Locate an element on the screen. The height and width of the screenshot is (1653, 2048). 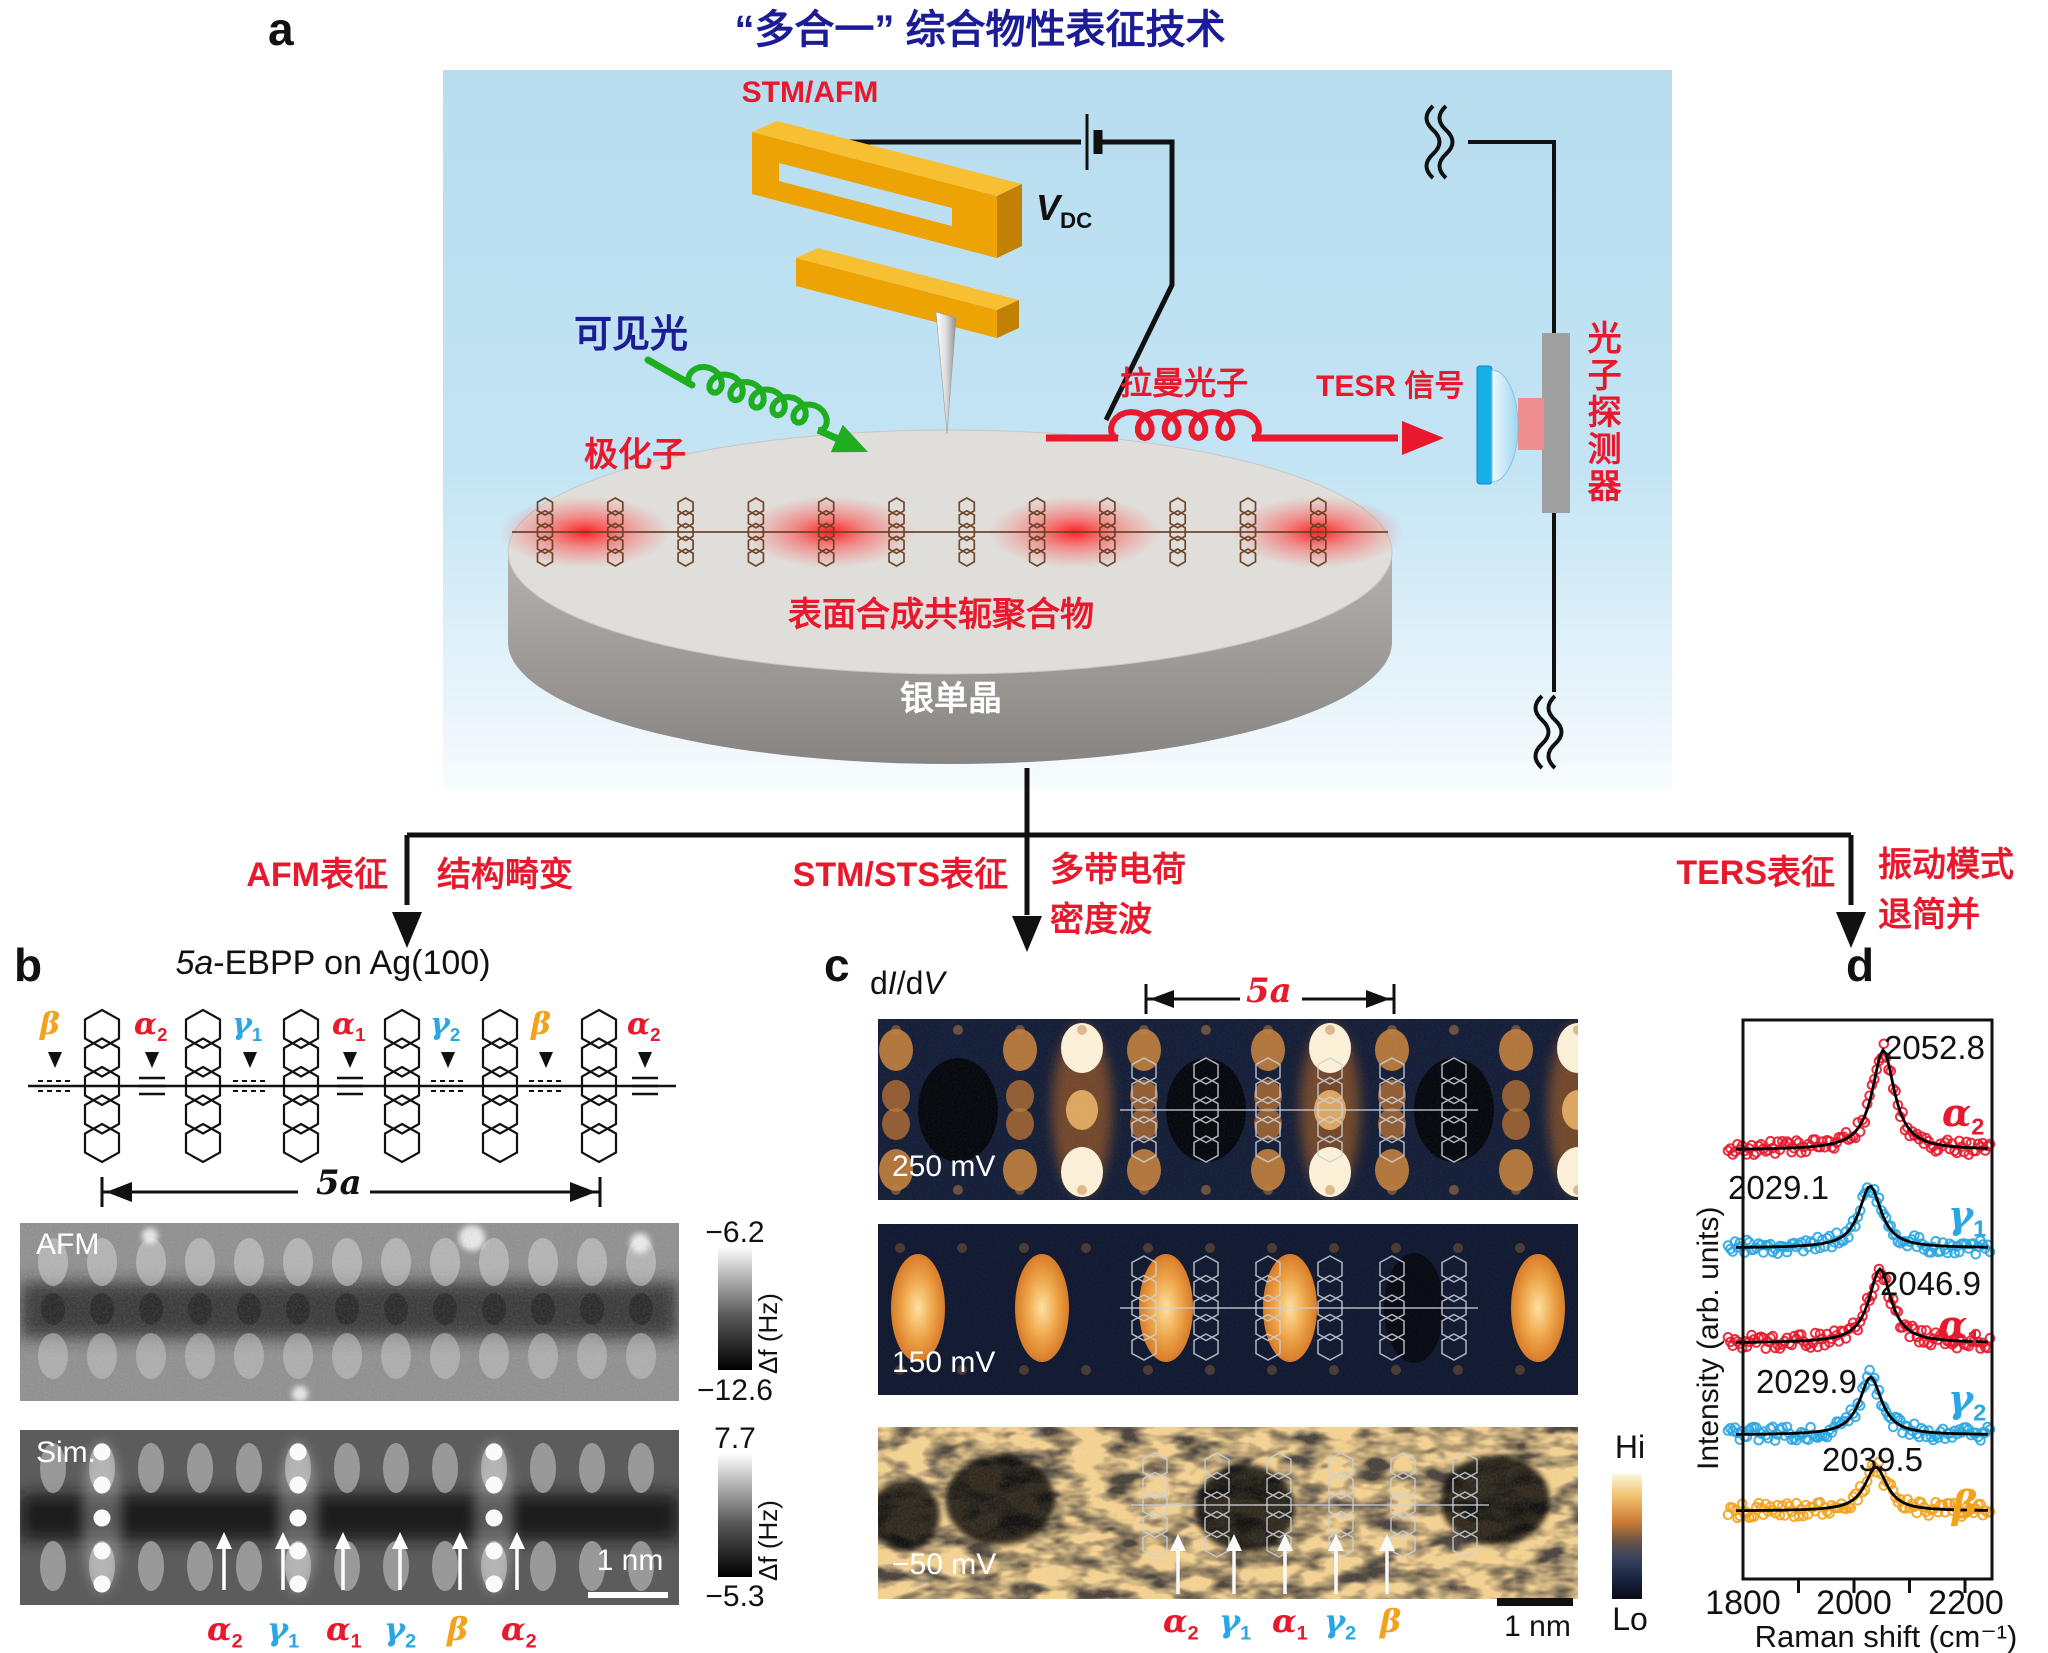
sim-arrow-label: γ1 is located at coordinates (283, 1631).